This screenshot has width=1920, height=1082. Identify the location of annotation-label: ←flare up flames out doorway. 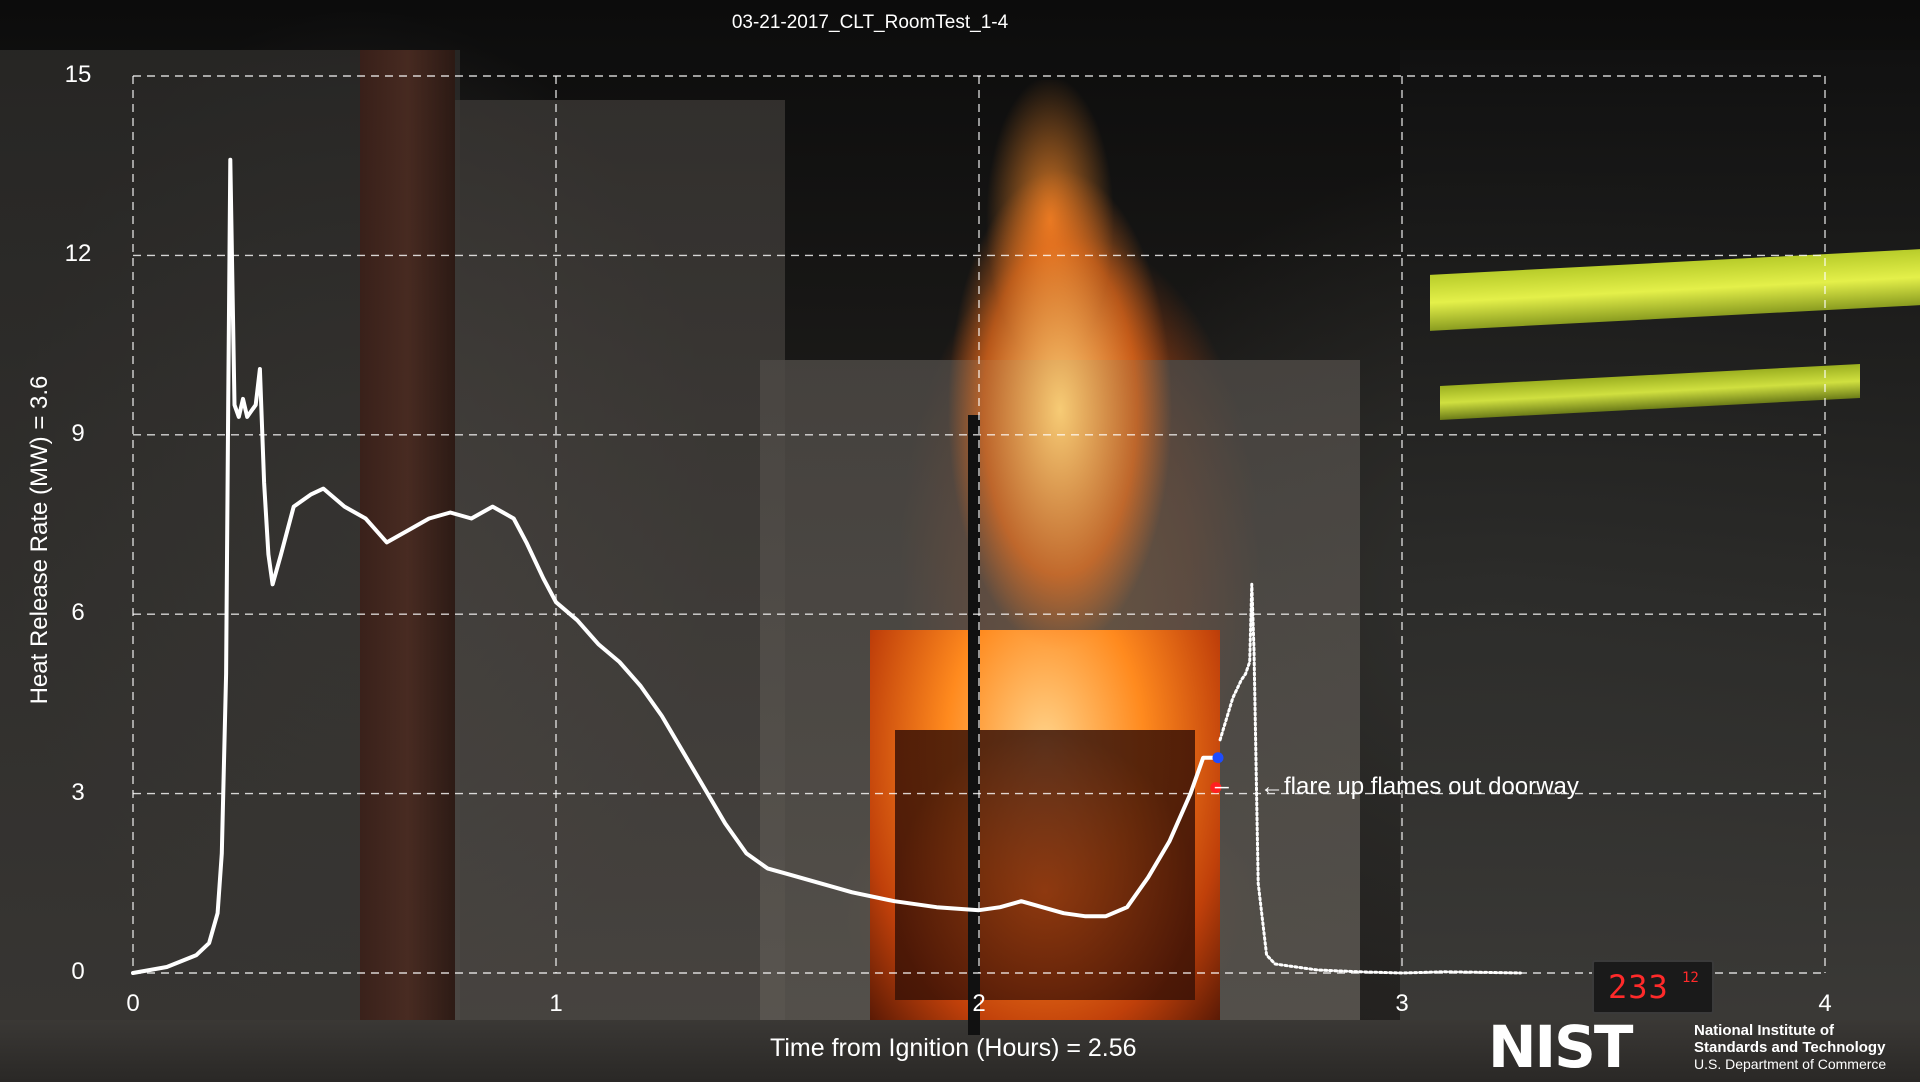
(1419, 786).